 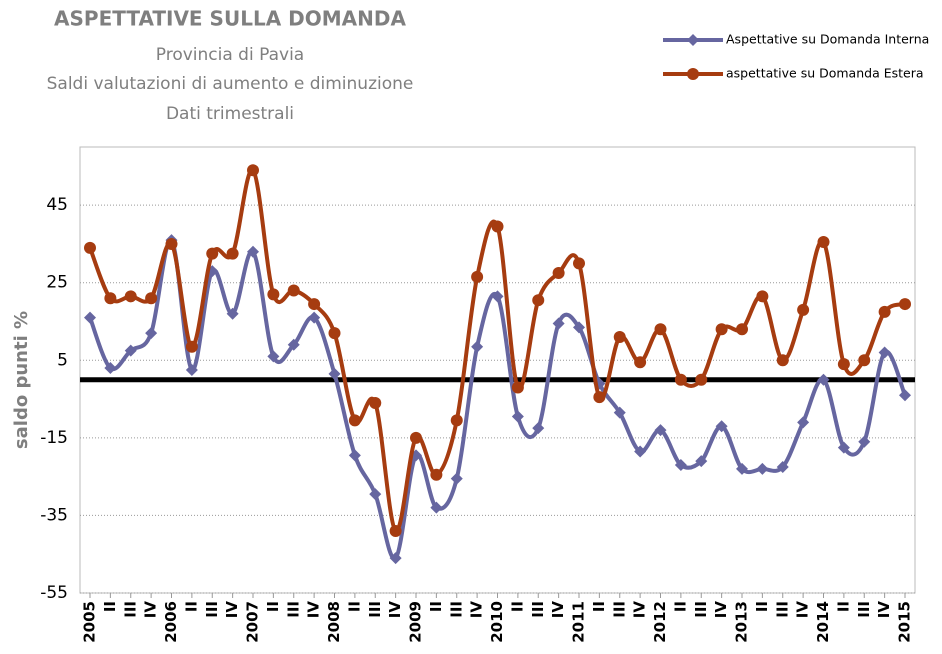 What do you see at coordinates (416, 622) in the screenshot?
I see `x-tick-label: 2009` at bounding box center [416, 622].